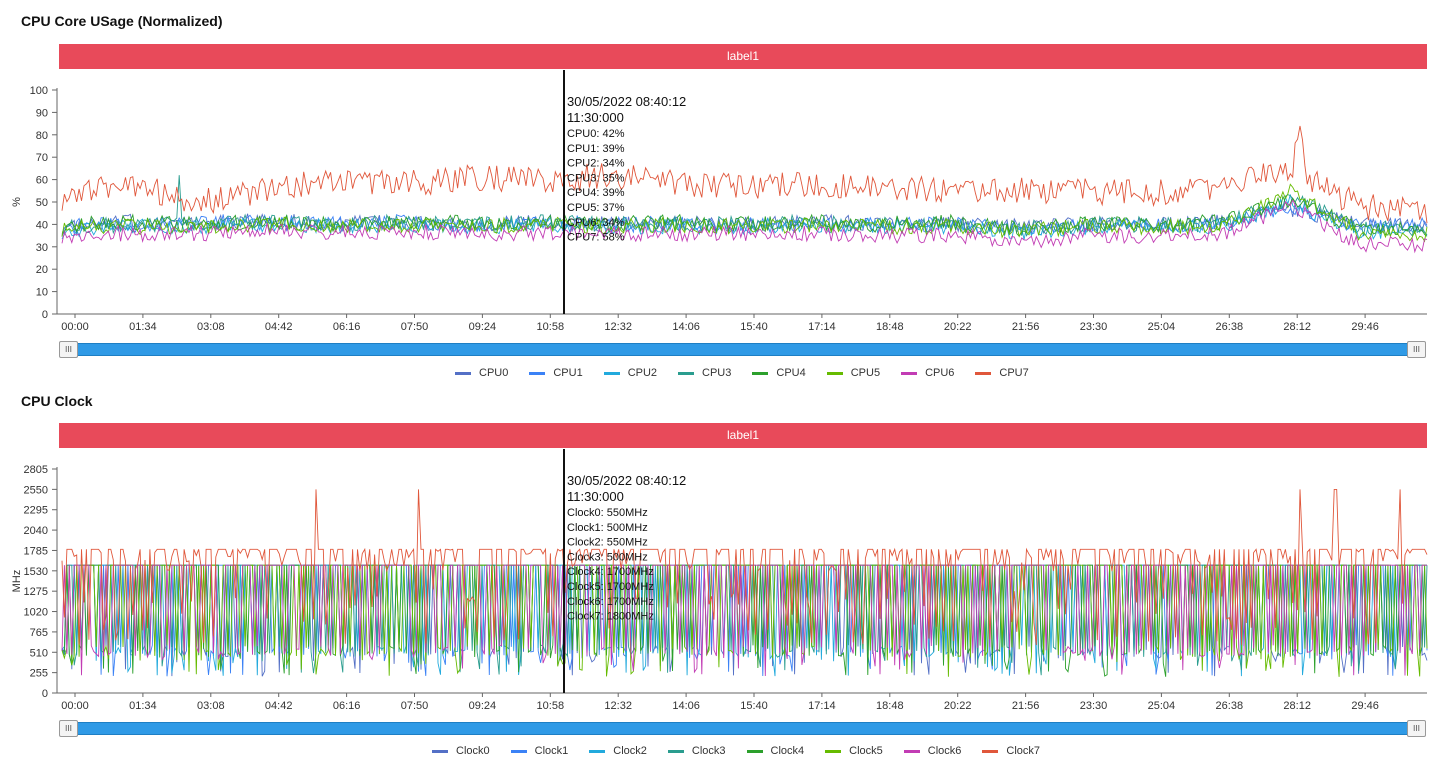  I want to click on tooltip-value: Clock2: 550MHz, so click(607, 543).